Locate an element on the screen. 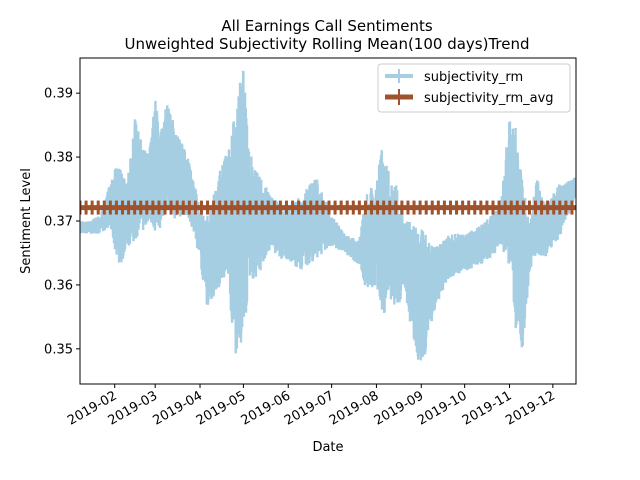  y-tick-label: 0.37 is located at coordinates (58, 222).